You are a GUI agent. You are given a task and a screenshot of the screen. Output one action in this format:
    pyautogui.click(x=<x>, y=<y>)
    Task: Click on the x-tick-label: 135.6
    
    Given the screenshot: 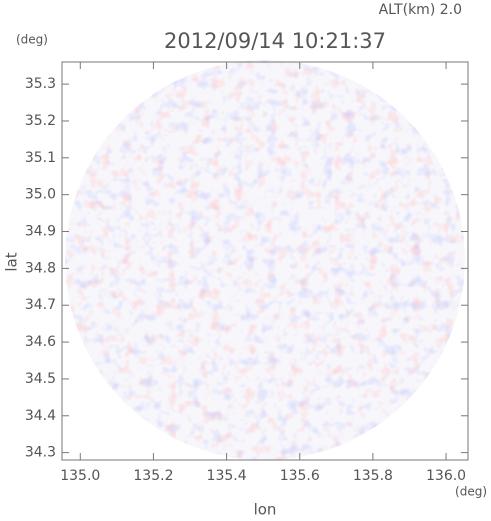 What is the action you would take?
    pyautogui.click(x=300, y=476)
    